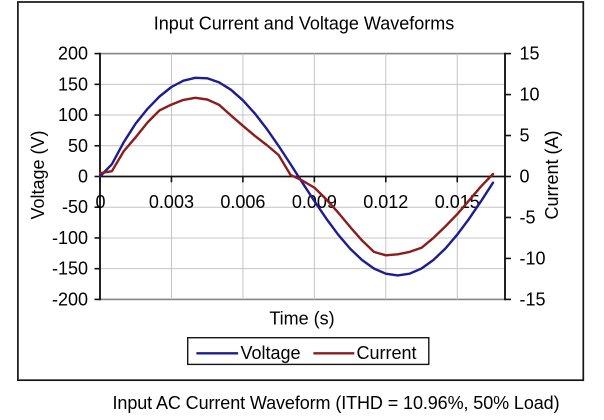  What do you see at coordinates (385, 202) in the screenshot?
I see `svg-text: 0.012` at bounding box center [385, 202].